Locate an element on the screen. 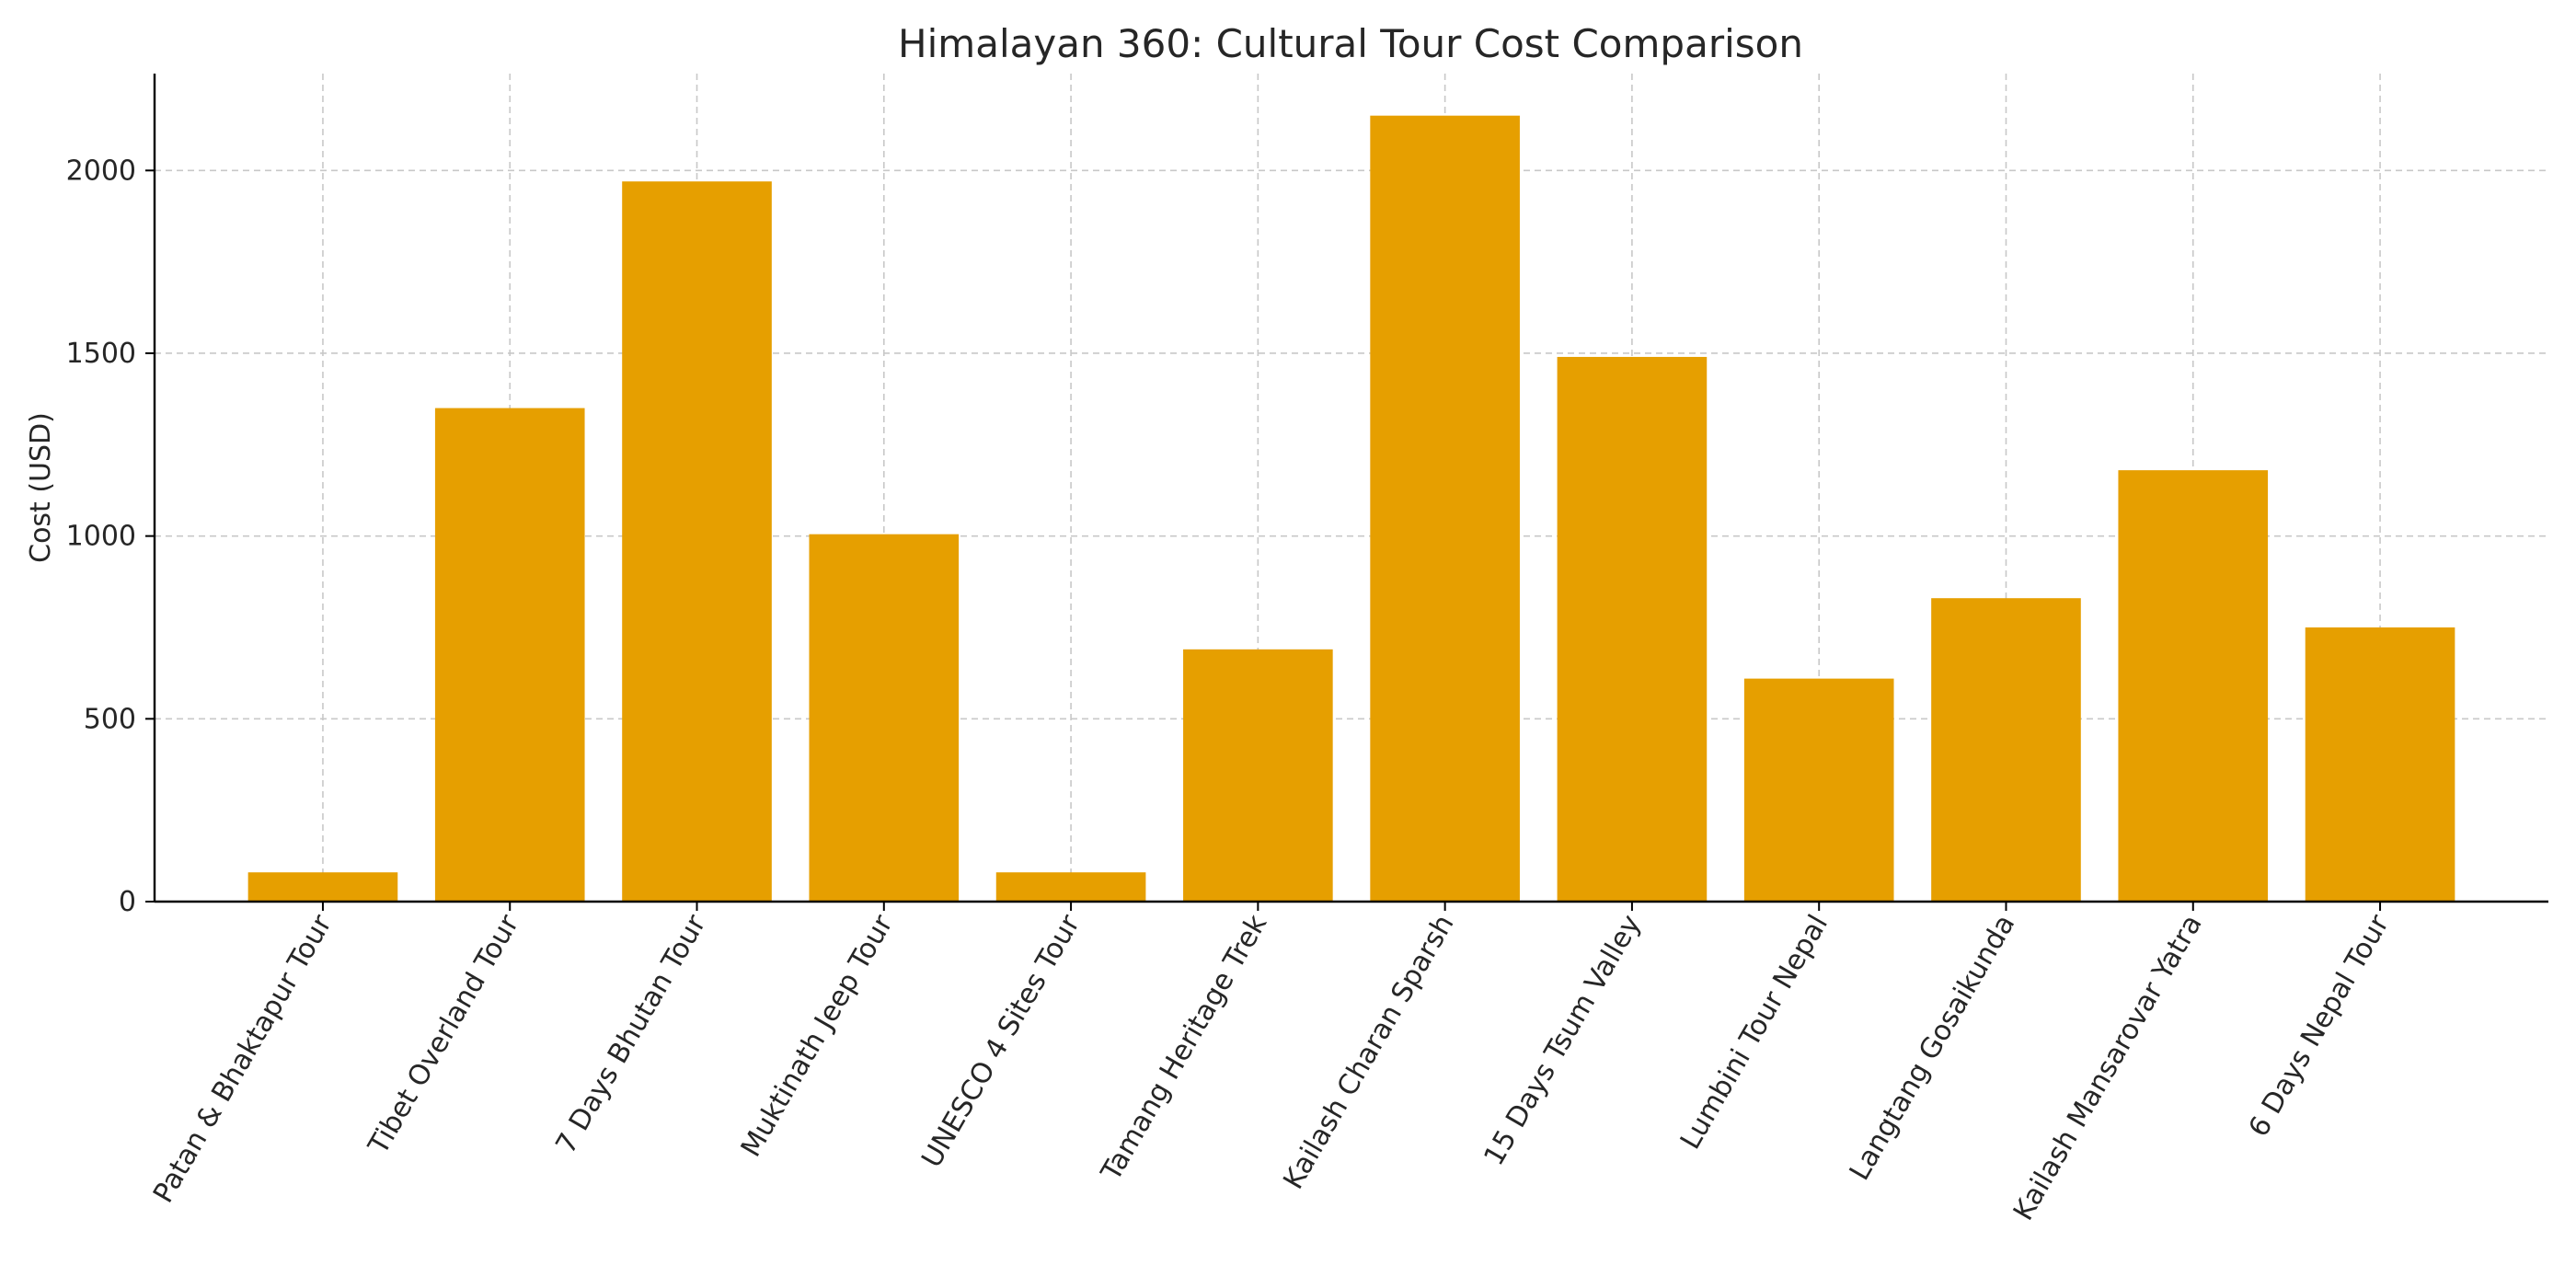 The image size is (2576, 1288). x-tick-label: Patan & Bhaktapur Tour is located at coordinates (243, 1059).